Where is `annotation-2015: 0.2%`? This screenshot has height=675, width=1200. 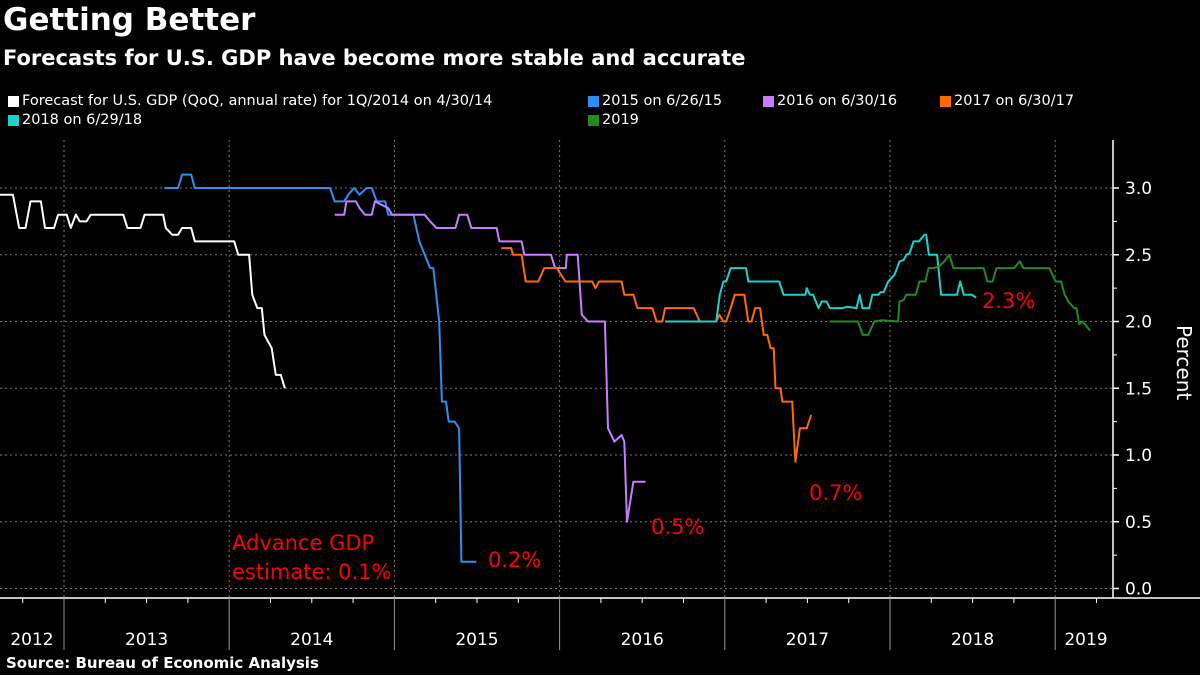
annotation-2015: 0.2% is located at coordinates (514, 560).